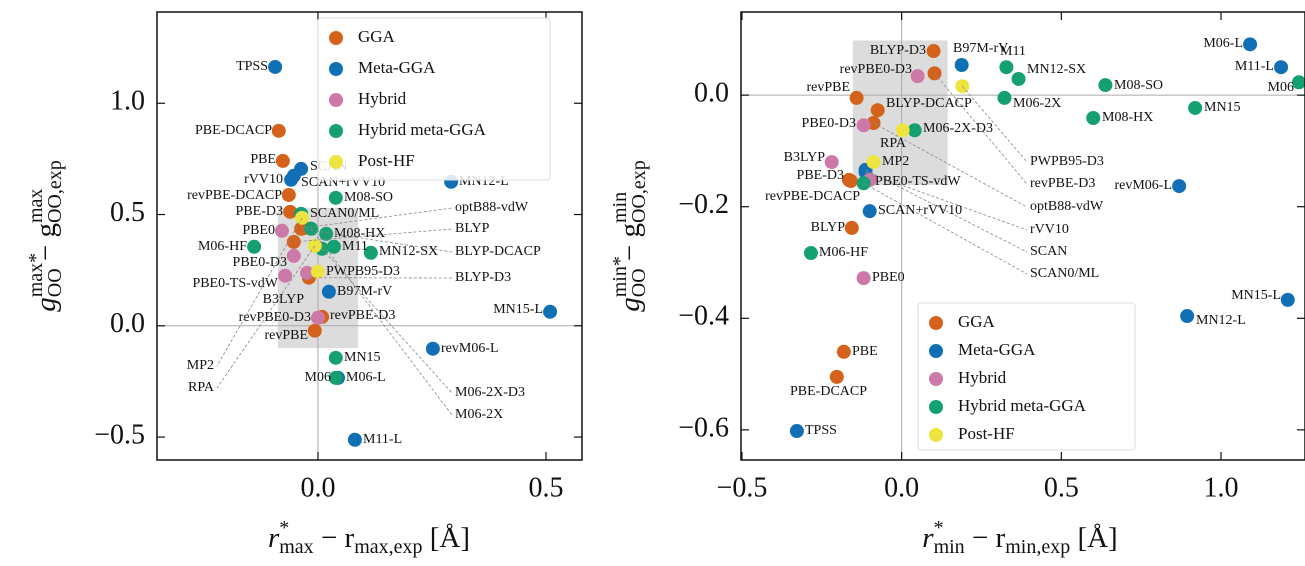  I want to click on y-tick-label: 0.5, so click(127, 212).